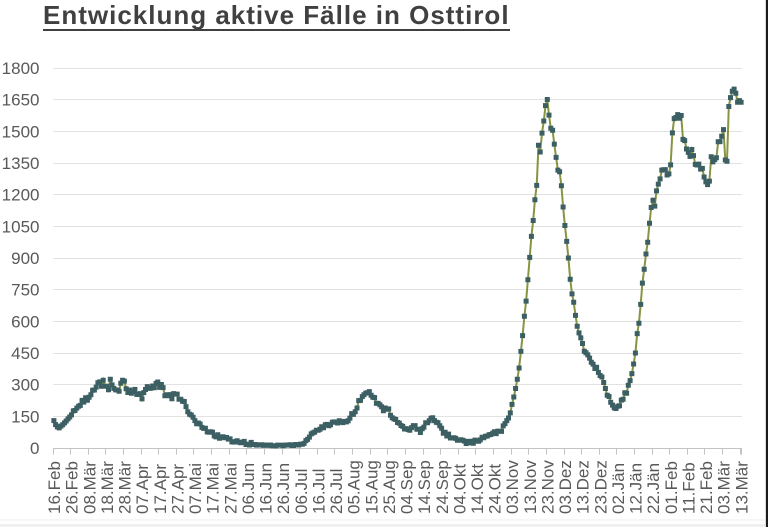  What do you see at coordinates (195, 488) in the screenshot?
I see `svg-text: 07.Mai` at bounding box center [195, 488].